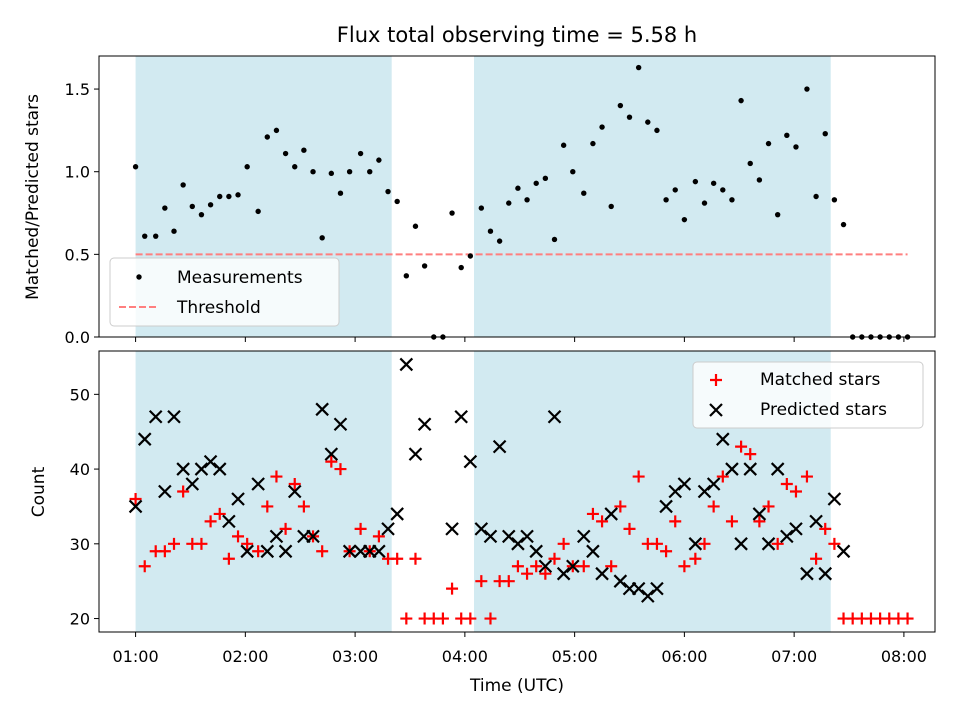 Image resolution: width=960 pixels, height=720 pixels. What do you see at coordinates (33, 197) in the screenshot?
I see `top-y-axis-label: Matched/Predicted stars` at bounding box center [33, 197].